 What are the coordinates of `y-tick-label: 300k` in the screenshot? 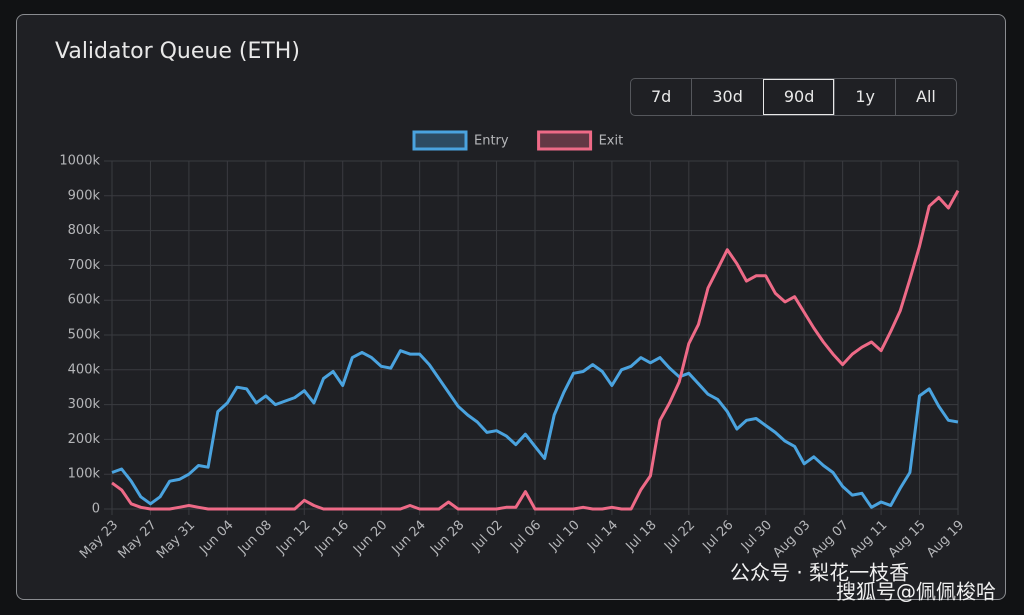 It's located at (84, 404).